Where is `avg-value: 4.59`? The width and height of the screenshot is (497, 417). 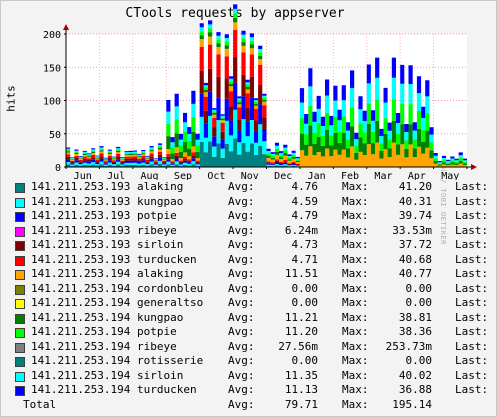
avg-value: 4.59 is located at coordinates (305, 201).